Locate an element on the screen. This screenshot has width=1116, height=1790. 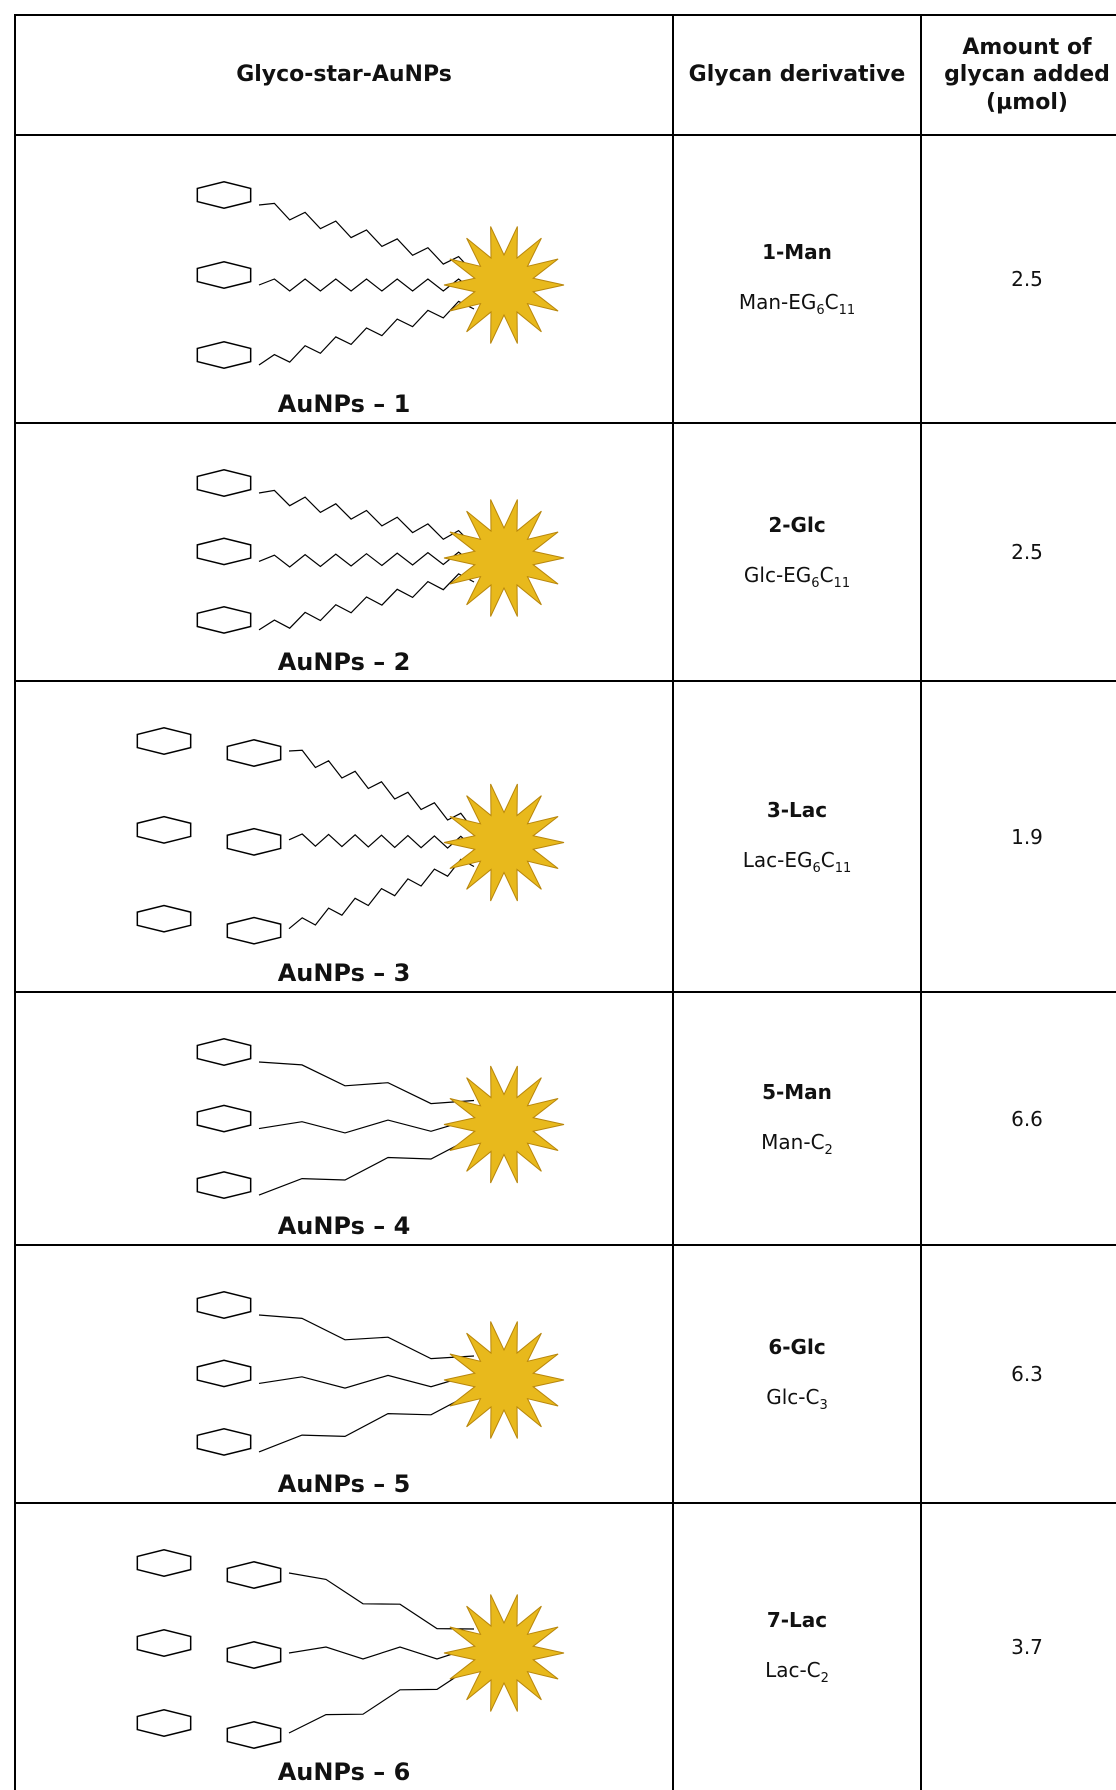
derivative-cell: 7-Lac Lac-C2 is located at coordinates (797, 1646).